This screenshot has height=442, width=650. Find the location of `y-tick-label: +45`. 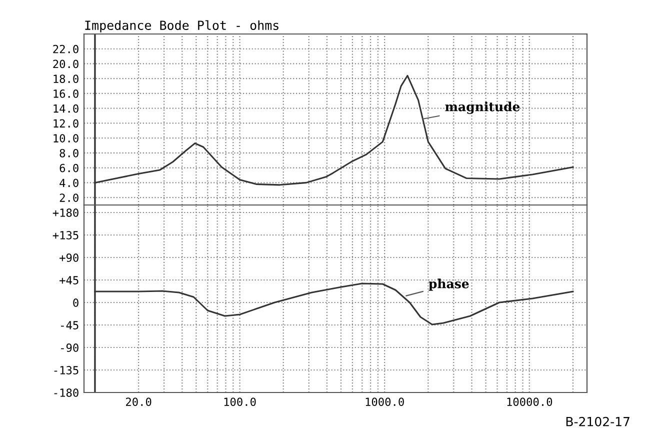

y-tick-label: +45 is located at coordinates (69, 280).